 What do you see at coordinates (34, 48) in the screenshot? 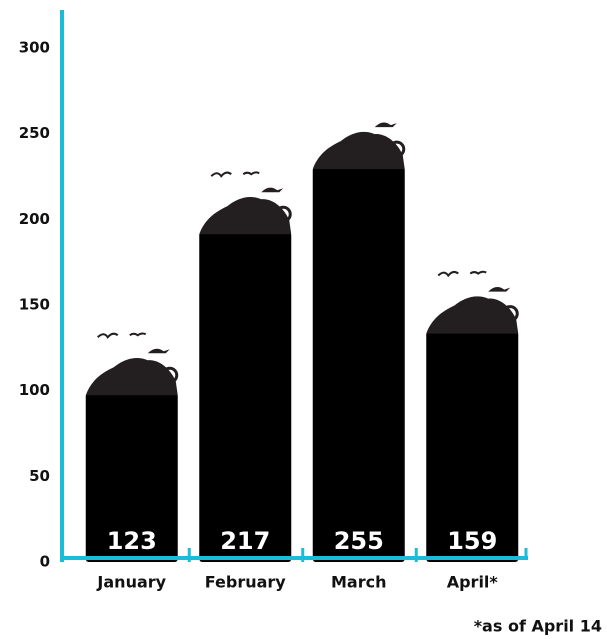
I see `y-tick-label: 300` at bounding box center [34, 48].